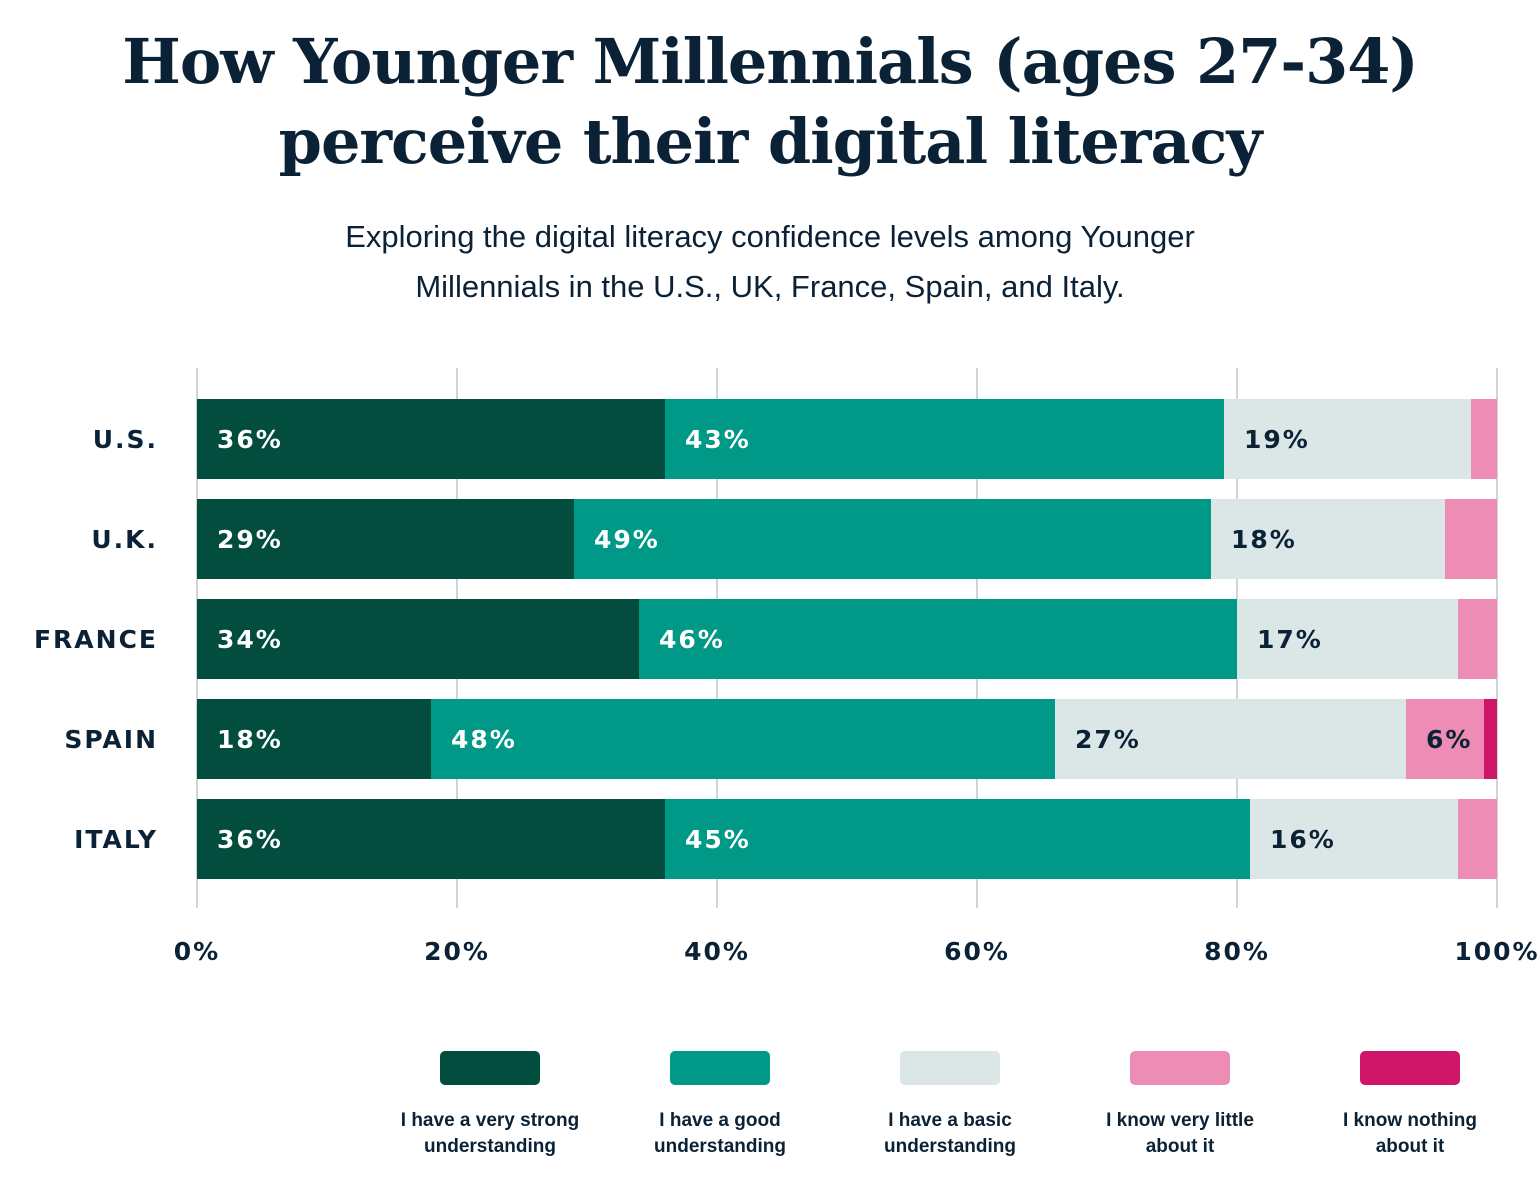  I want to click on data-label: 19%, so click(1277, 439).